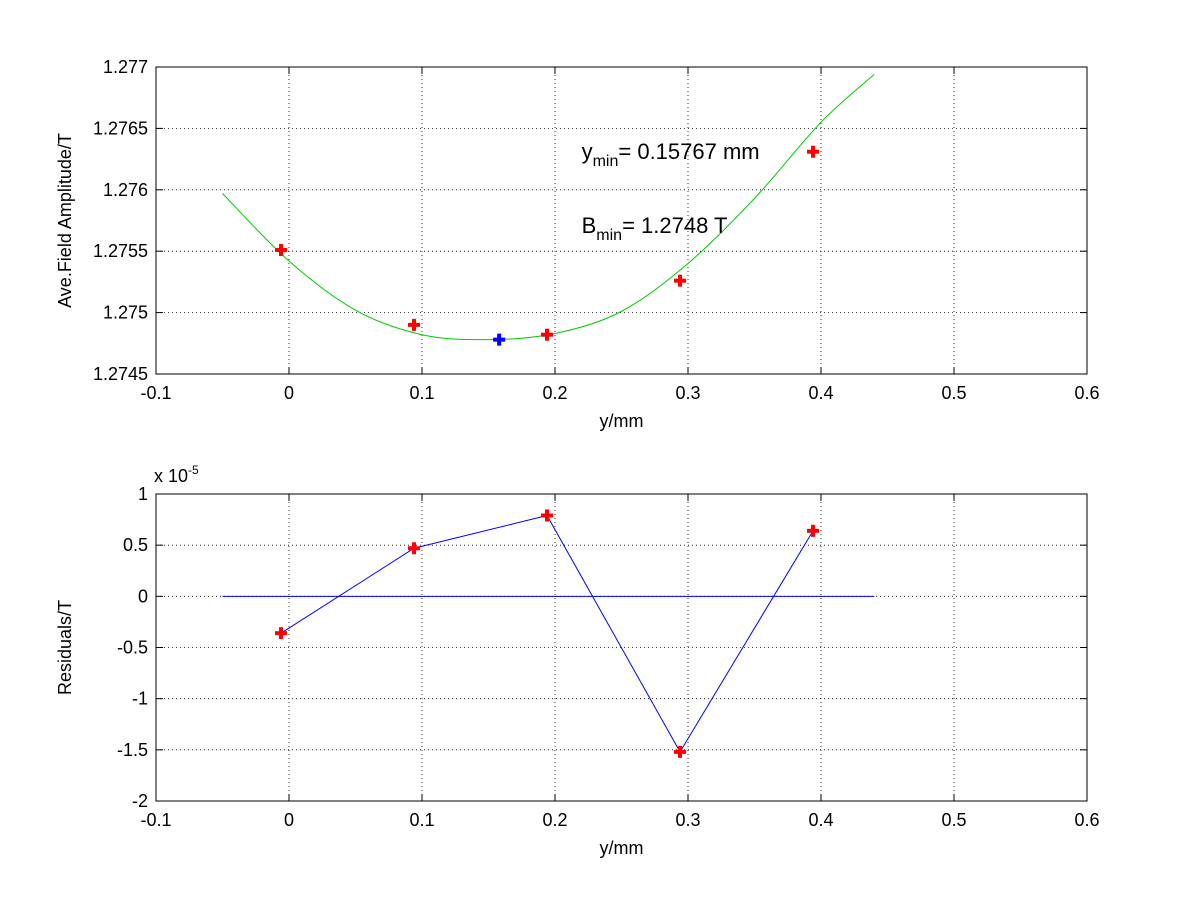 Image resolution: width=1200 pixels, height=900 pixels. Describe the element at coordinates (499, 339) in the screenshot. I see `minimum-marker` at that location.